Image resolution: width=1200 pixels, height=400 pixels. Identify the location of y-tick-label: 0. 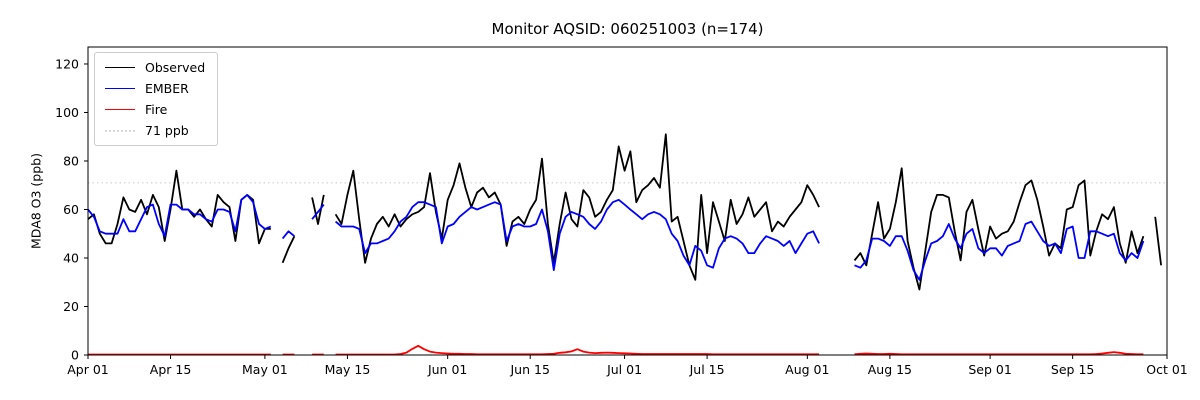
(75, 355).